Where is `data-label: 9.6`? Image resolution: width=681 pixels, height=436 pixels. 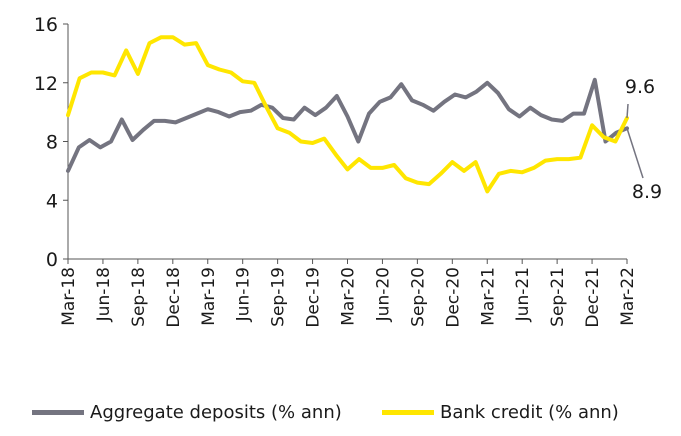 data-label: 9.6 is located at coordinates (640, 87).